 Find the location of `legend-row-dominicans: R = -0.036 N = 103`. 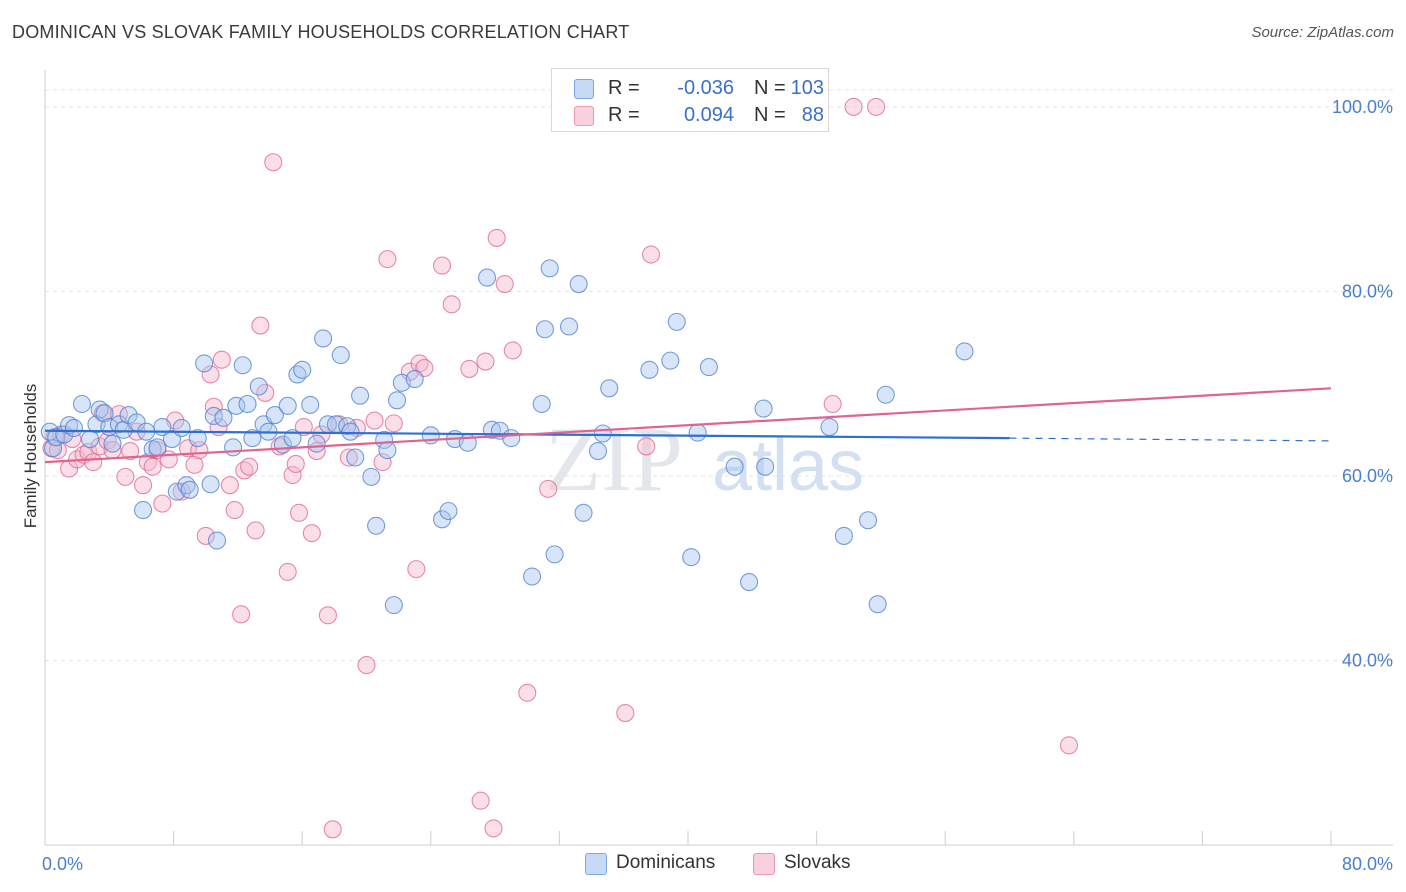

legend-row-dominicans: R = -0.036 N = 103 is located at coordinates (699, 88).